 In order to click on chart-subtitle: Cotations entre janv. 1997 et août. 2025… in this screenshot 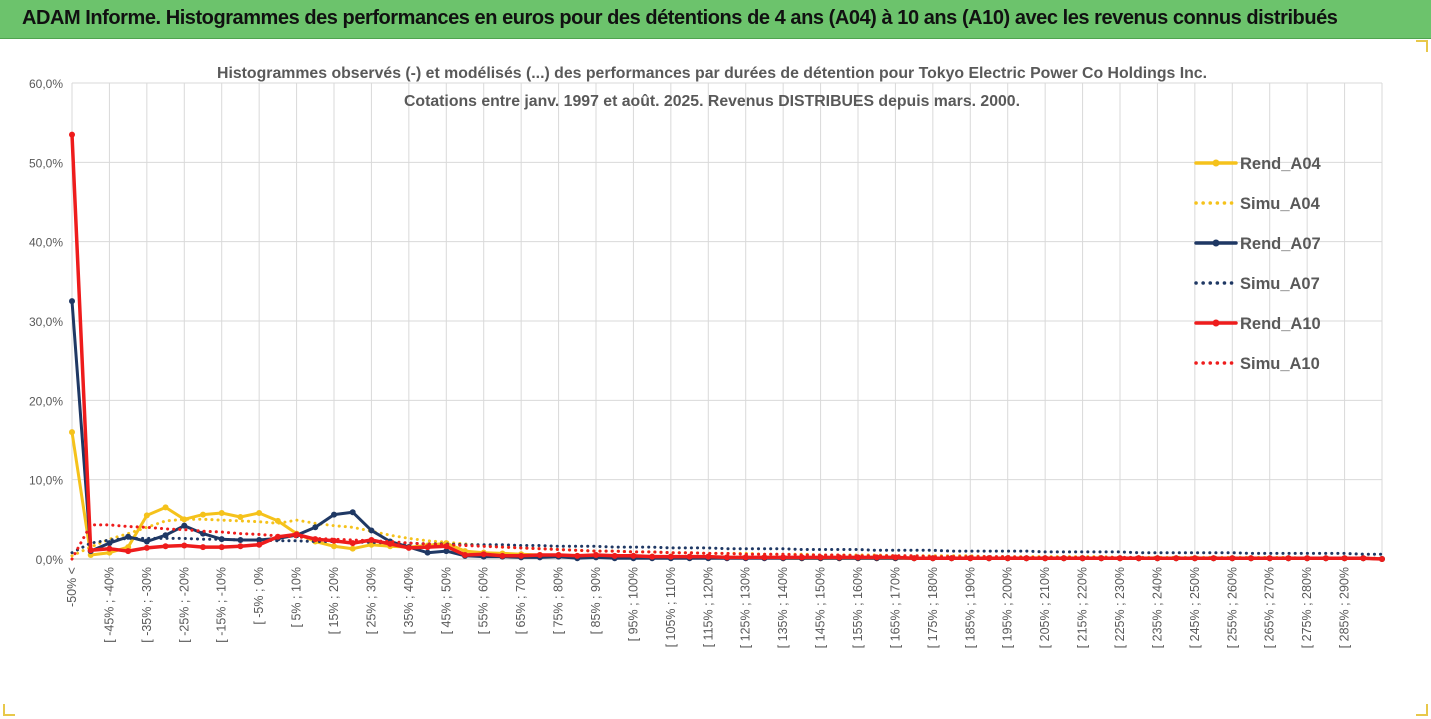, I will do `click(712, 101)`.